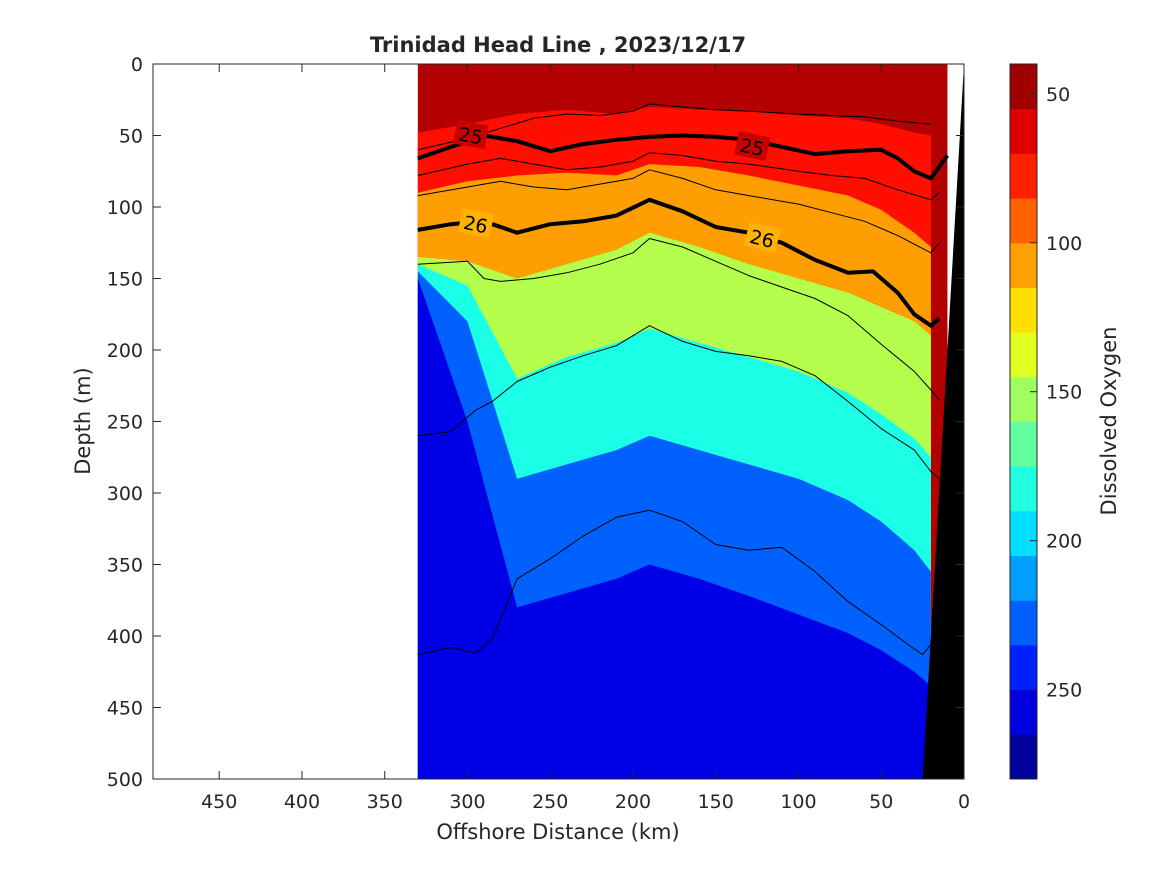  I want to click on colorbar-tick-label: 100, so click(1064, 244).